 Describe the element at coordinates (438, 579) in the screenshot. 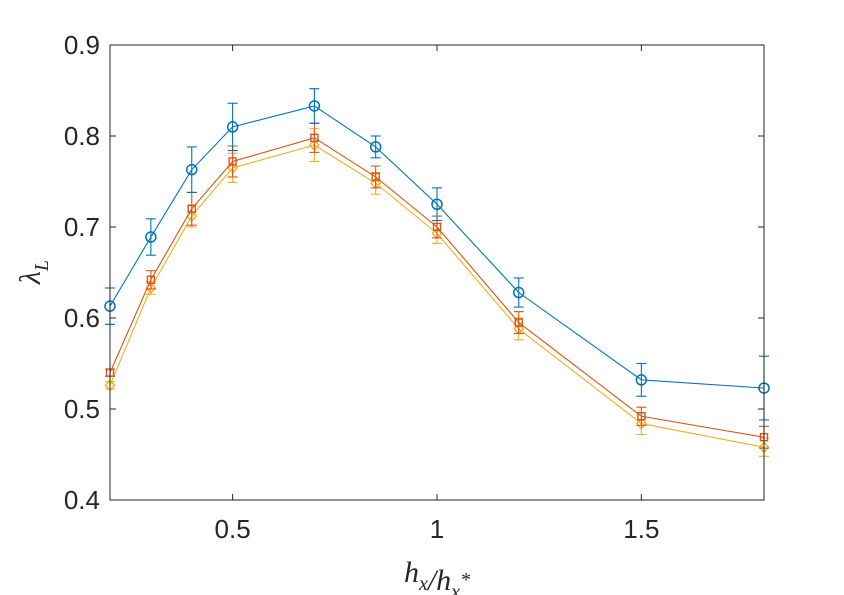

I see `axis-label-part: /h` at that location.